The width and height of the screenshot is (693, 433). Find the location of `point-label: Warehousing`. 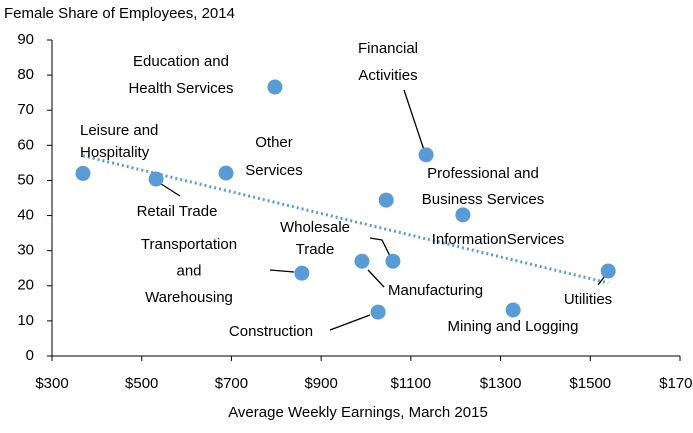

point-label: Warehousing is located at coordinates (189, 297).